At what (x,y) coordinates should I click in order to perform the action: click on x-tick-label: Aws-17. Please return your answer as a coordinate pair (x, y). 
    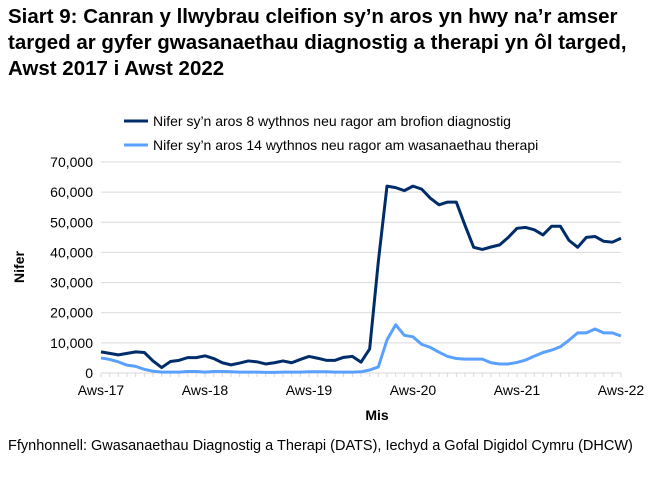
    Looking at the image, I should click on (101, 390).